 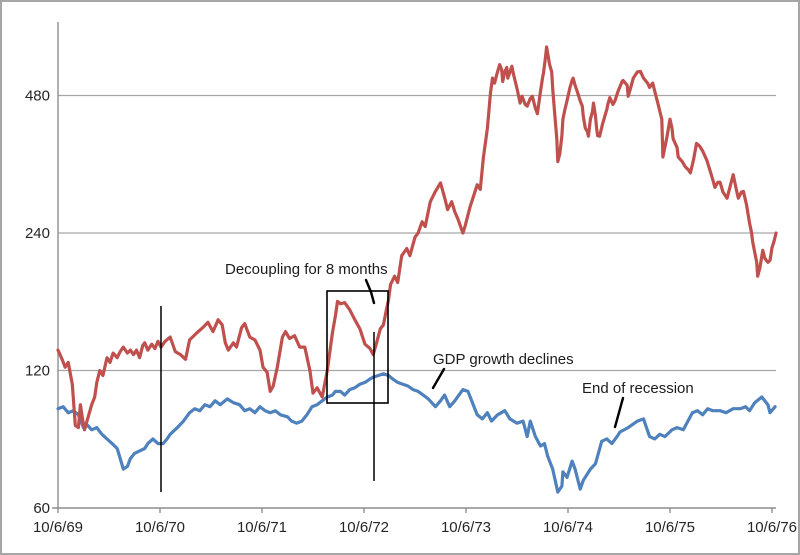 What do you see at coordinates (306, 269) in the screenshot?
I see `annotation-decoupling-for-8-months: Decoupling for 8 months` at bounding box center [306, 269].